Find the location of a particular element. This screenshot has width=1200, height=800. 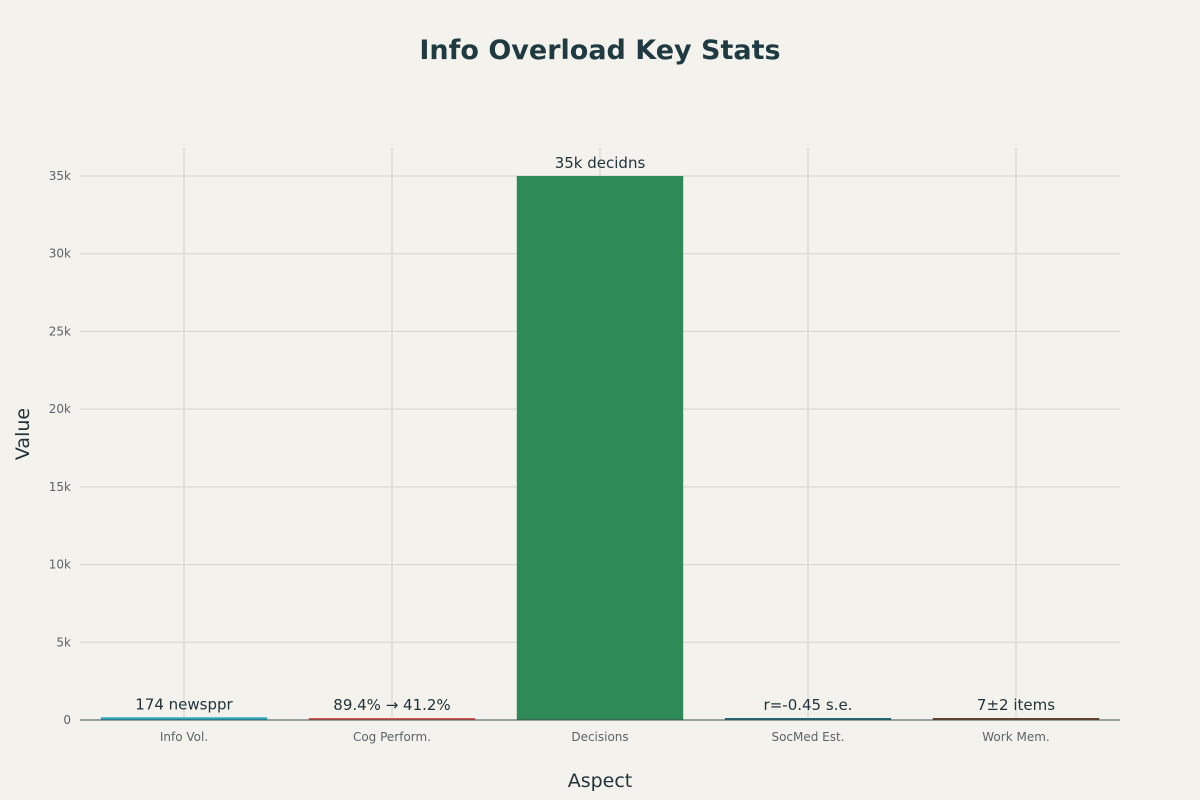

data-label: 174 newsppr is located at coordinates (184, 704).